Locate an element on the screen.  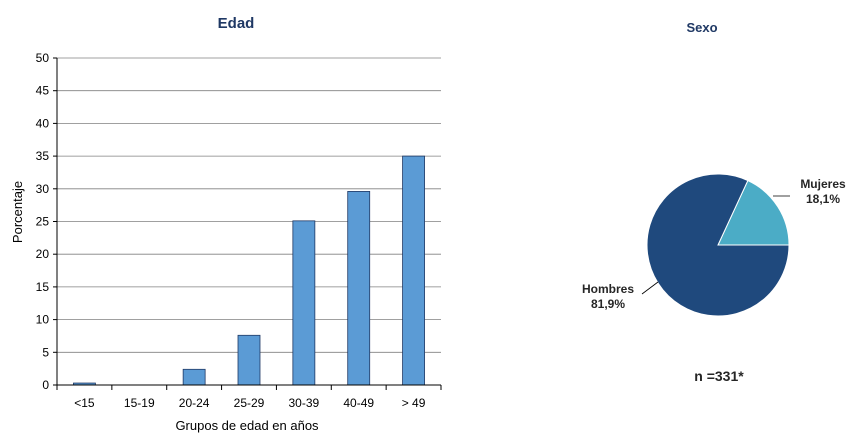
y-tick-label: 50 is located at coordinates (43, 58).